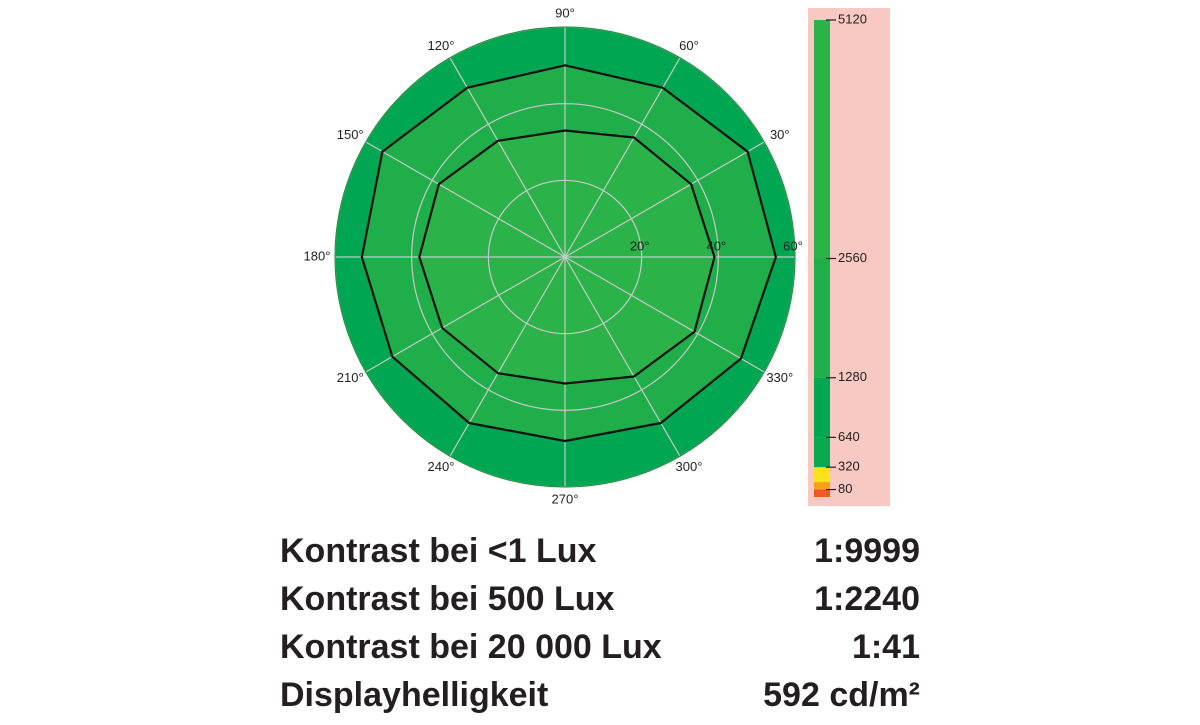  I want to click on angle-label: 210°, so click(350, 377).